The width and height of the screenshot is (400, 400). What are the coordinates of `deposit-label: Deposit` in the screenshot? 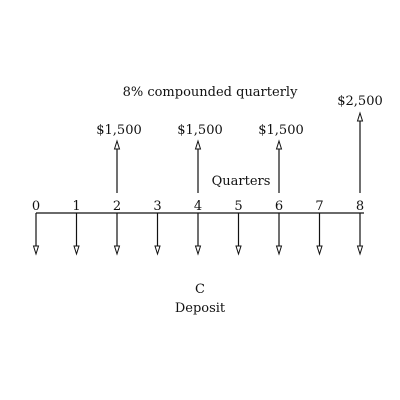 It's located at (200, 308).